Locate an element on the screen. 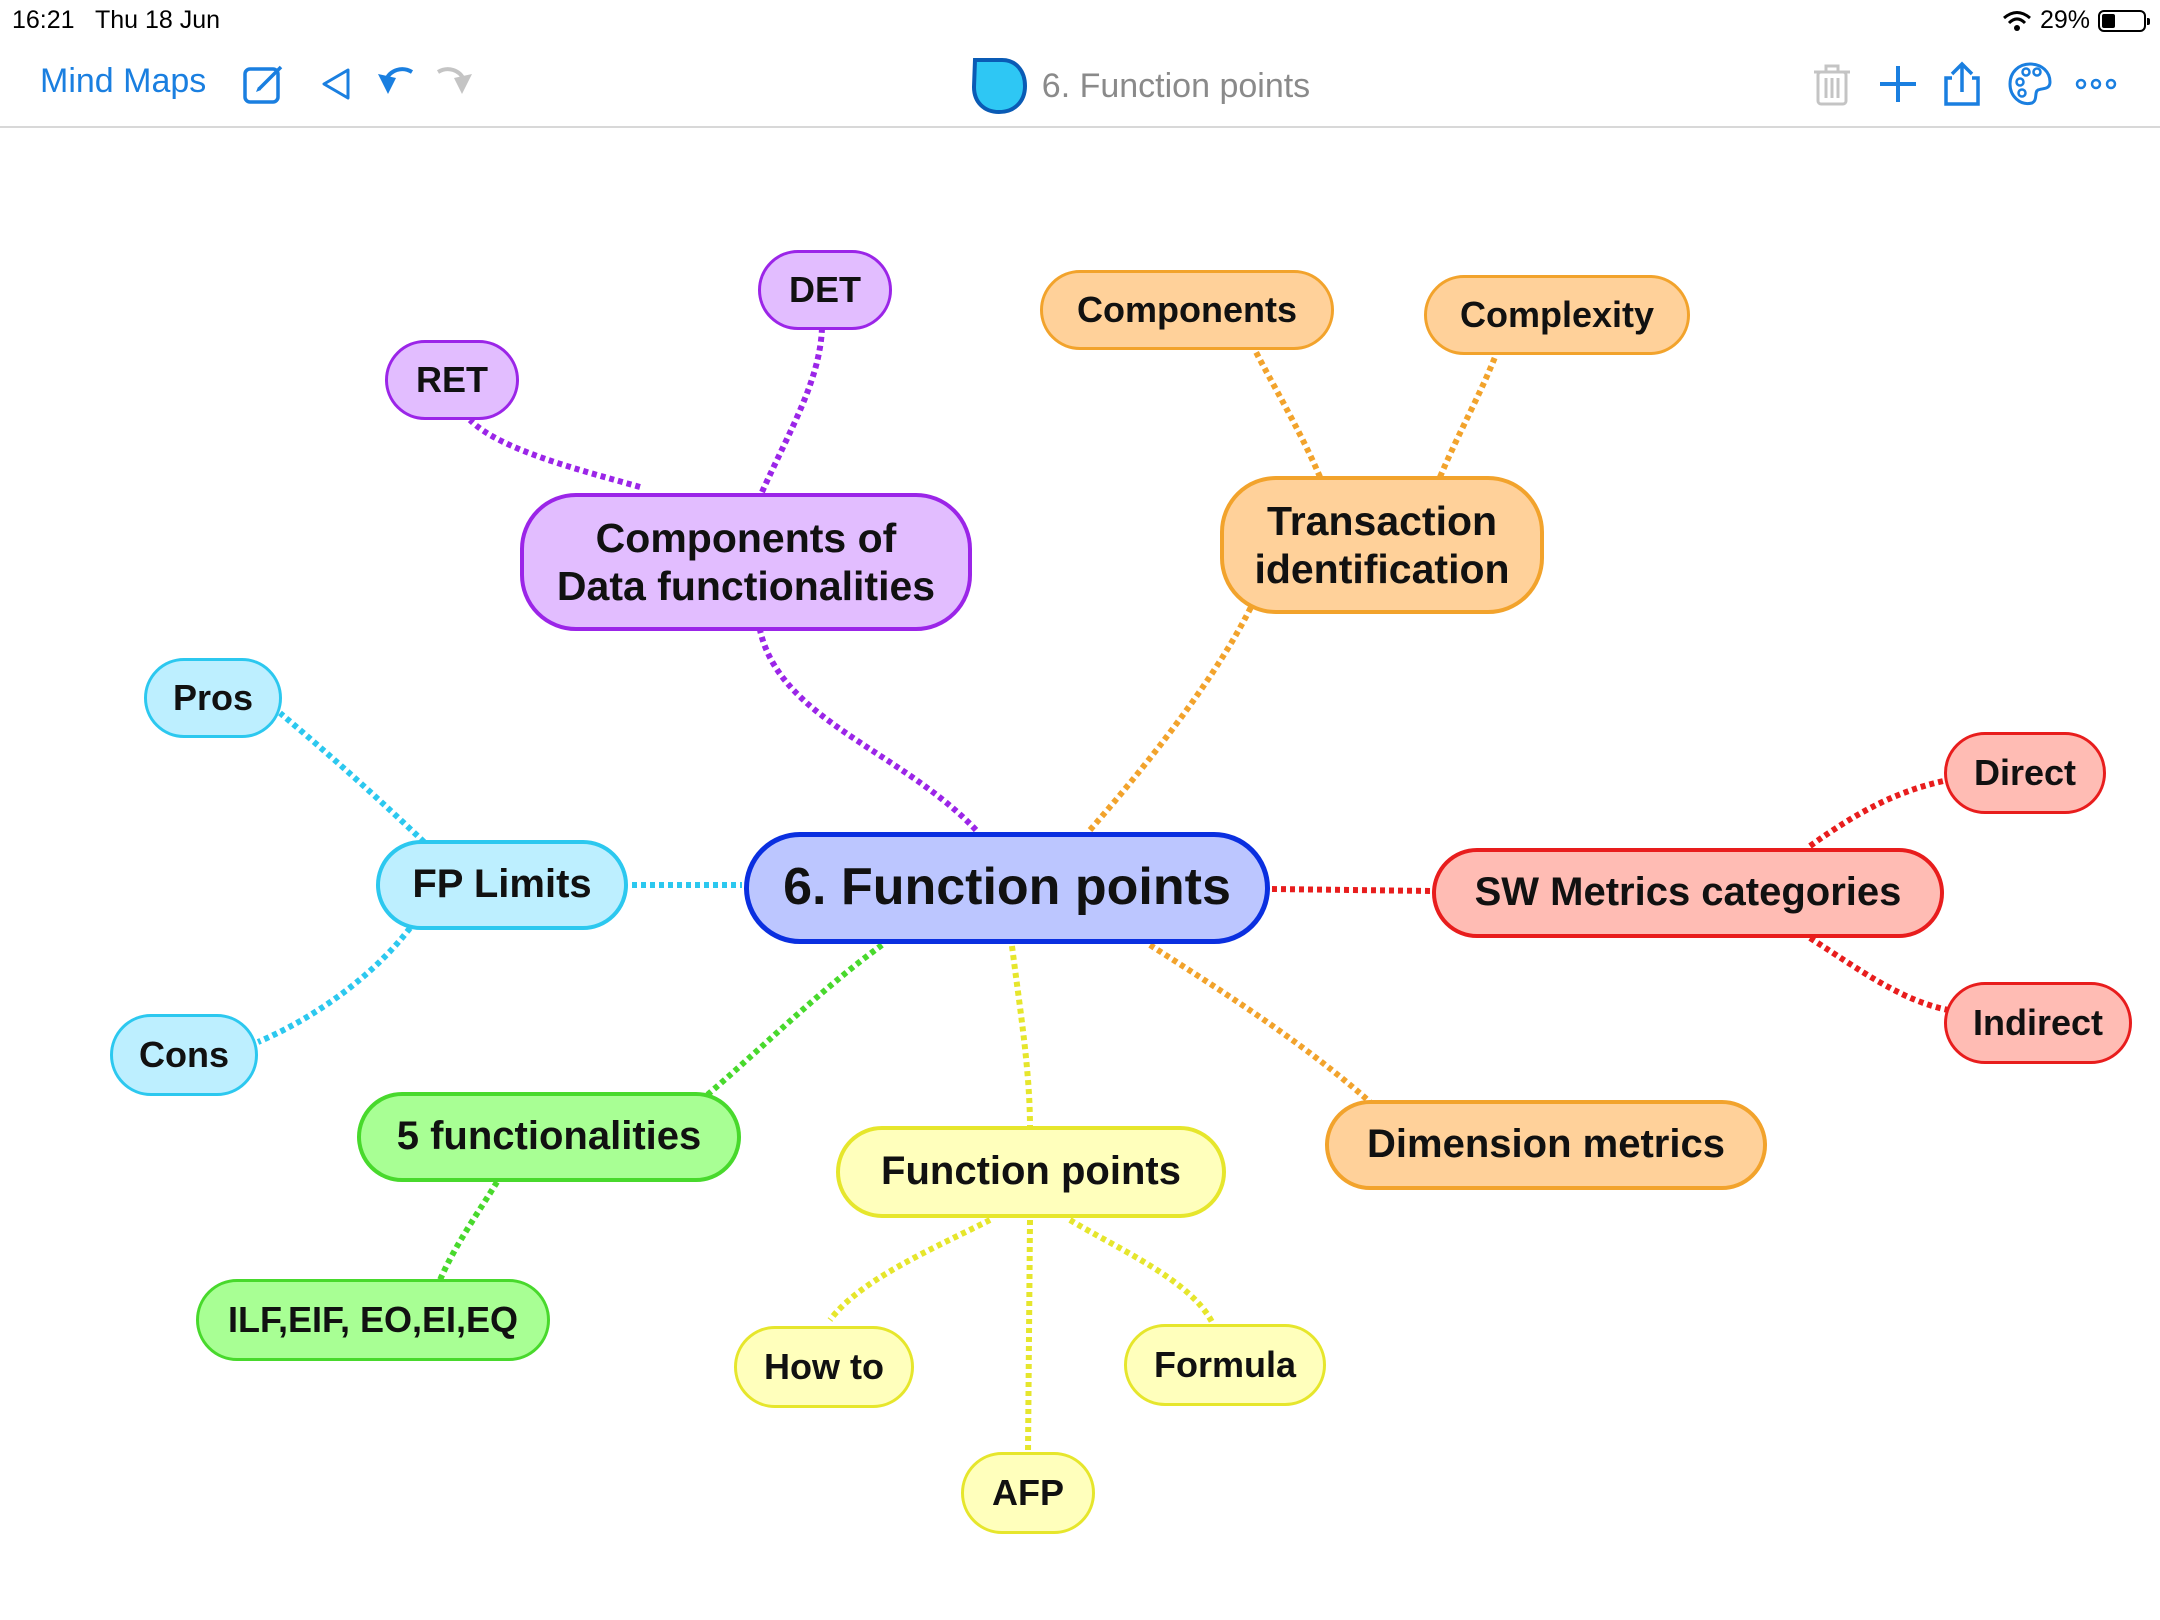  trash-icon is located at coordinates (1832, 84).